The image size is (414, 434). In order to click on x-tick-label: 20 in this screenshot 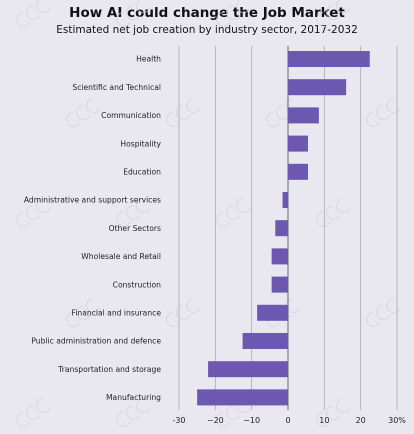, I will do `click(361, 420)`.